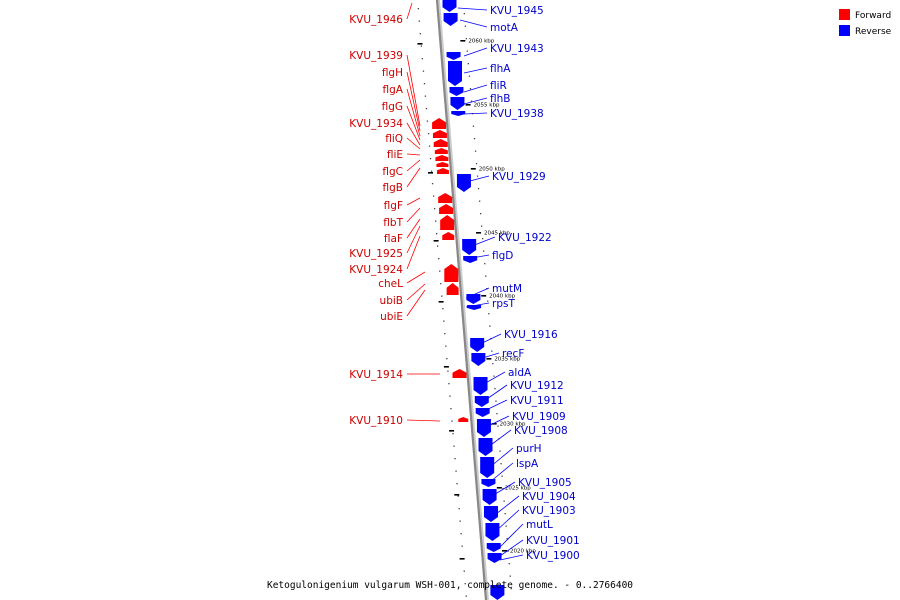 The height and width of the screenshot is (600, 900). Describe the element at coordinates (376, 270) in the screenshot. I see `gene-label-kvu-1924: KVU_1924` at that location.